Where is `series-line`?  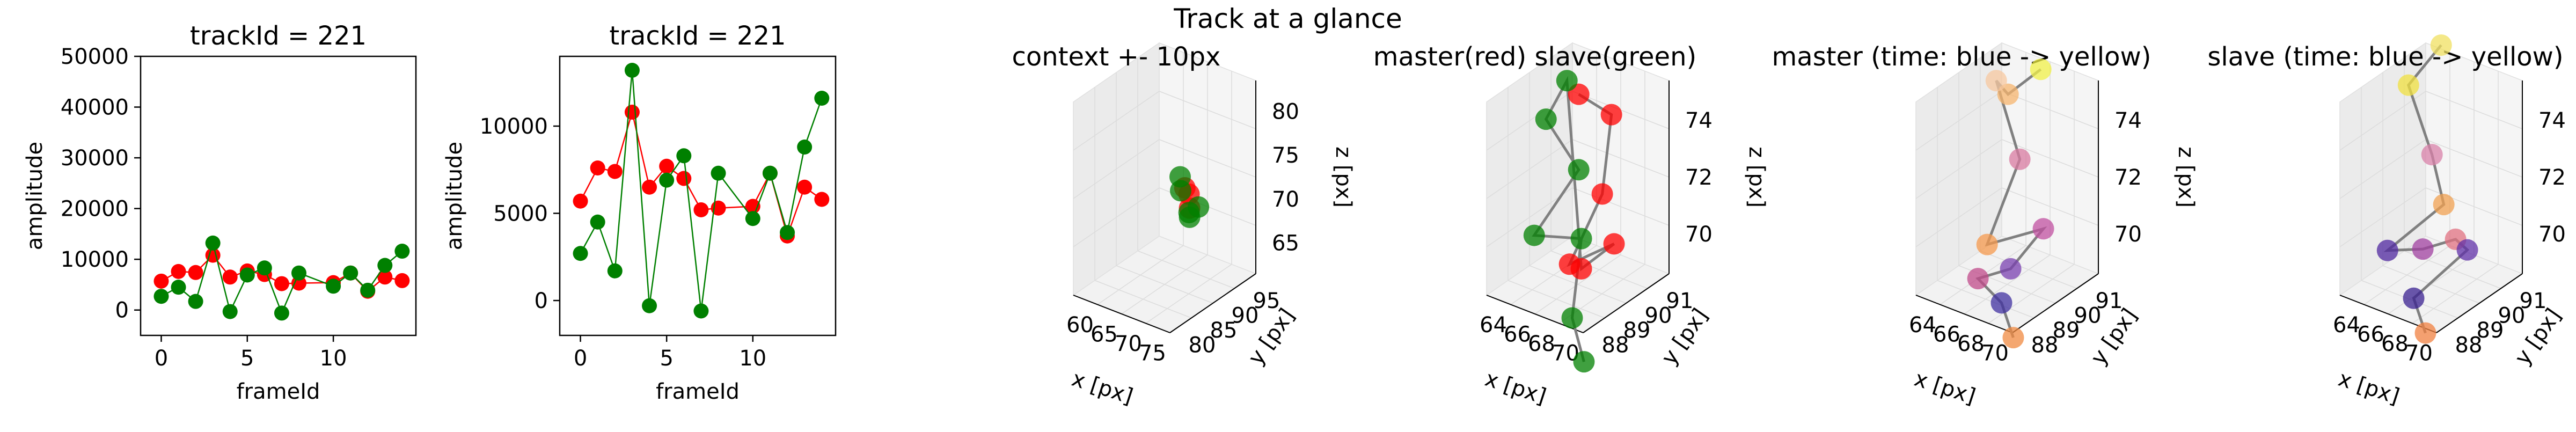 series-line is located at coordinates (701, 190).